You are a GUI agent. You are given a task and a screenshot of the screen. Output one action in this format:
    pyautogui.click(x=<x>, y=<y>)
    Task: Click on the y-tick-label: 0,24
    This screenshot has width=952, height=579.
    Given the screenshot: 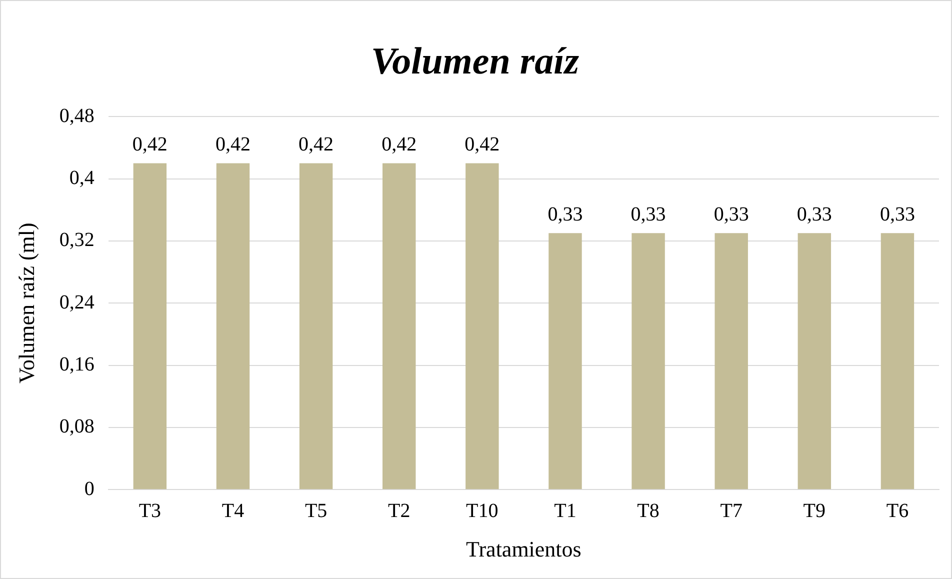 What is the action you would take?
    pyautogui.click(x=76, y=302)
    